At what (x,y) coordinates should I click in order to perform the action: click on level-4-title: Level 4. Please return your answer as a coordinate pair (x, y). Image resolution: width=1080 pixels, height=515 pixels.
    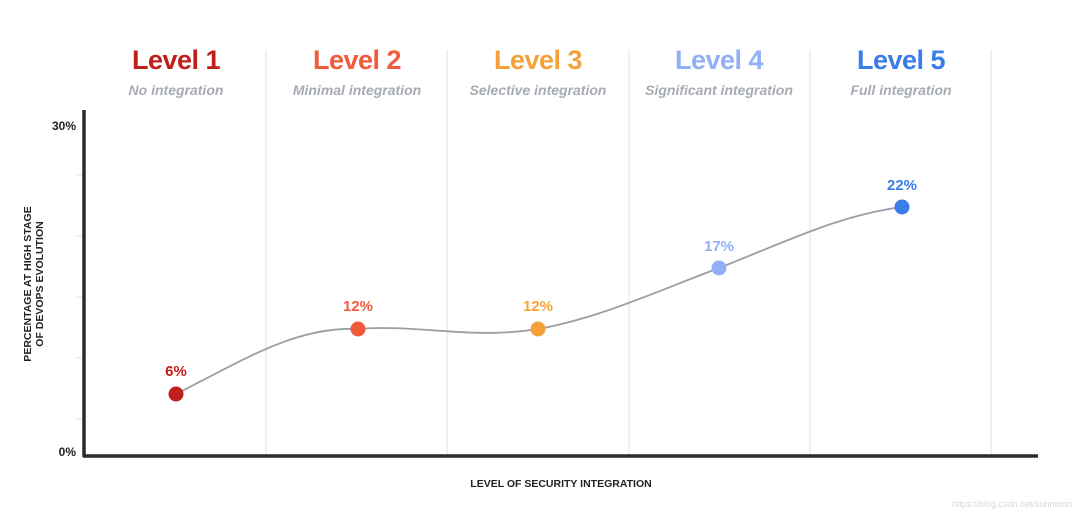
    Looking at the image, I should click on (719, 60).